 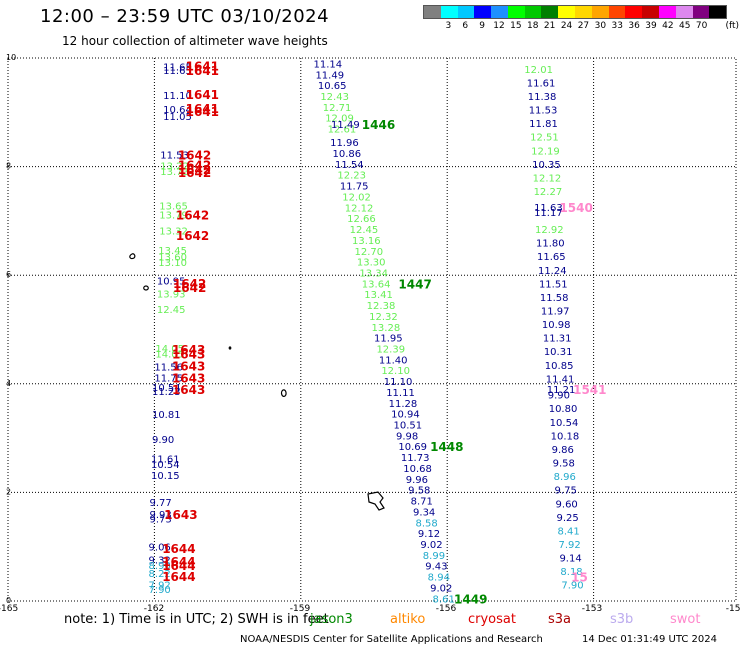 What do you see at coordinates (177, 110) in the screenshot?
I see `wave-height-value: 10.64` at bounding box center [177, 110].